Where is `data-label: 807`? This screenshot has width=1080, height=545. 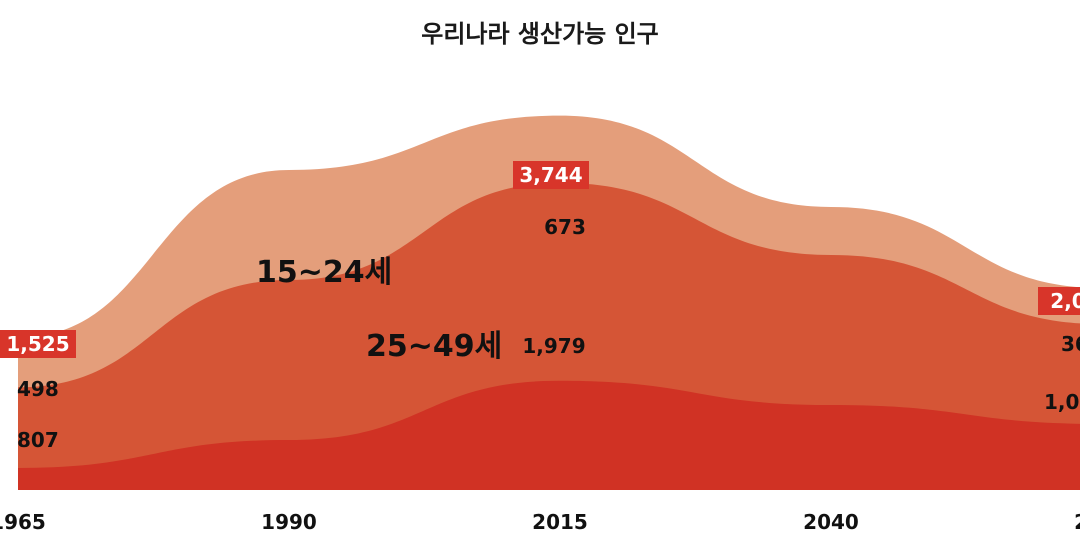 data-label: 807 is located at coordinates (38, 440).